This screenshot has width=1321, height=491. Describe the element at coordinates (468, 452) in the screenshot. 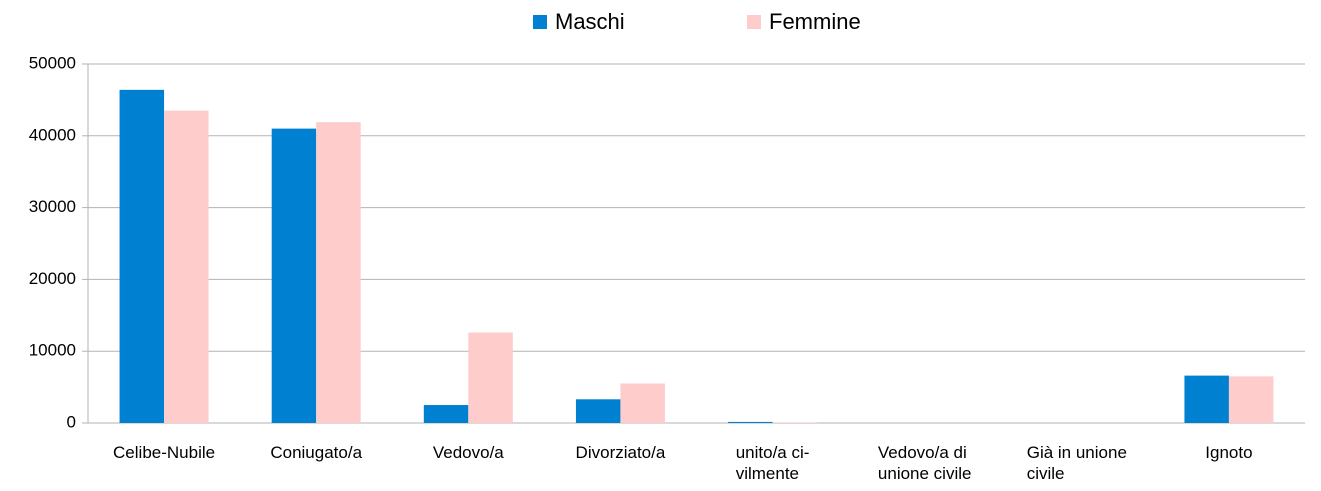

I see `x-tick-label: Vedovo/a` at that location.